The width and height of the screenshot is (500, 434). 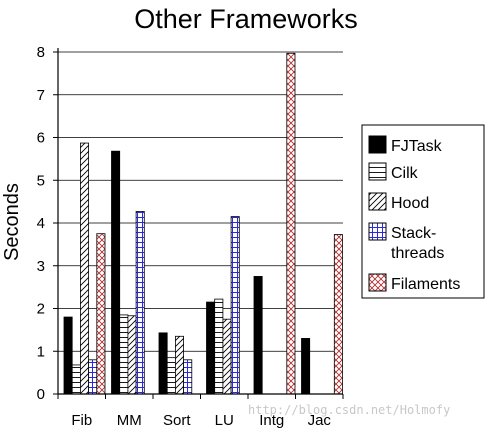 I want to click on bar-diagonal-lines-mm, so click(x=132, y=355).